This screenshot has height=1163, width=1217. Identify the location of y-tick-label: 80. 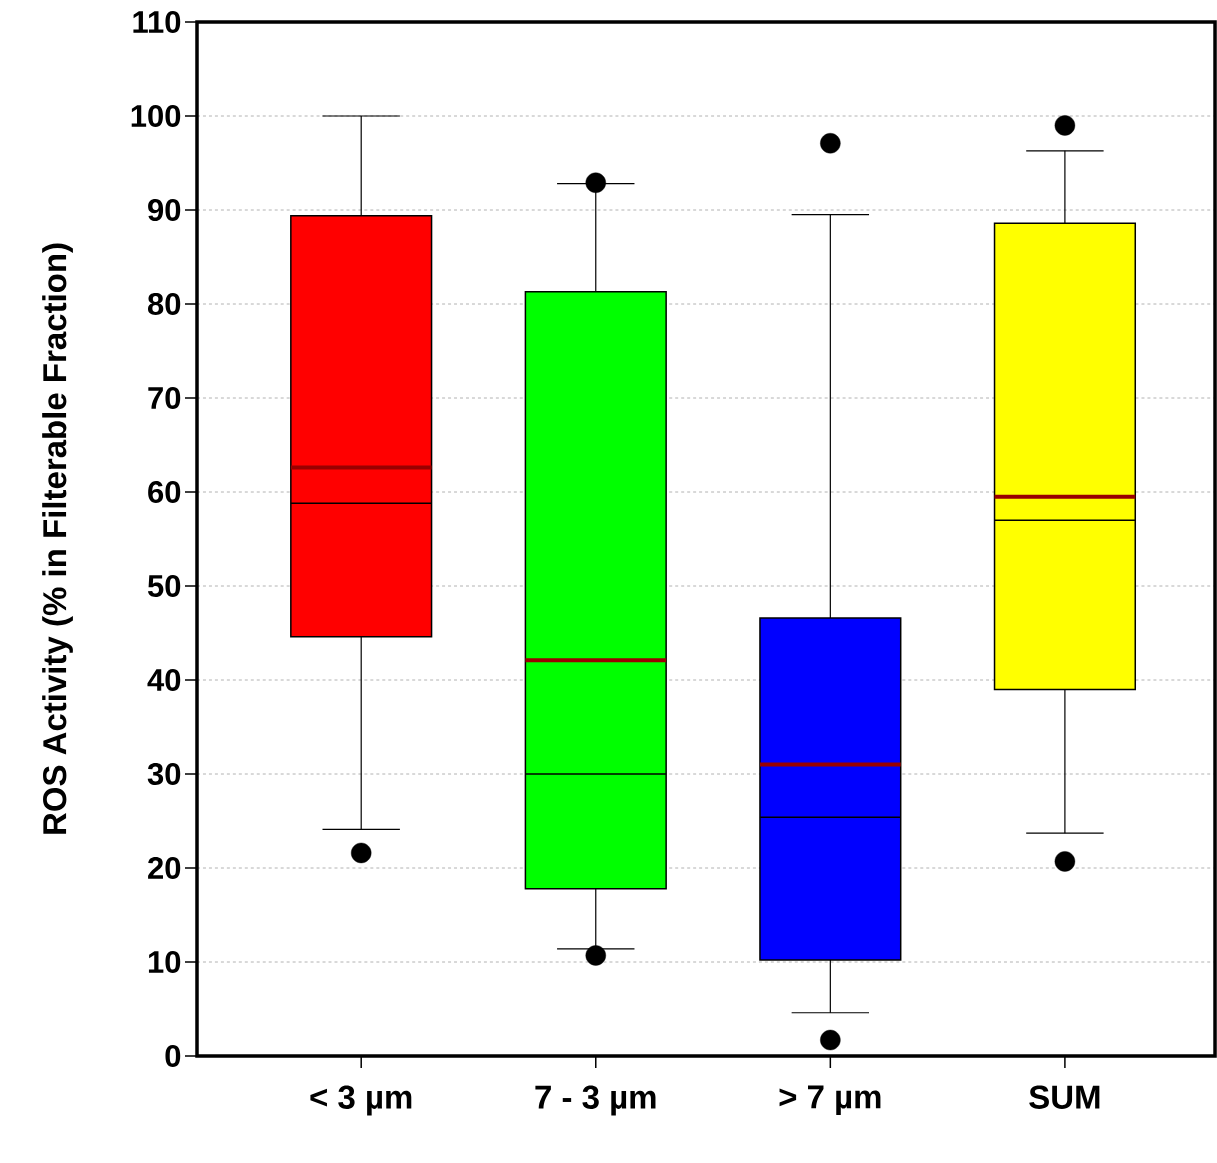
(164, 304).